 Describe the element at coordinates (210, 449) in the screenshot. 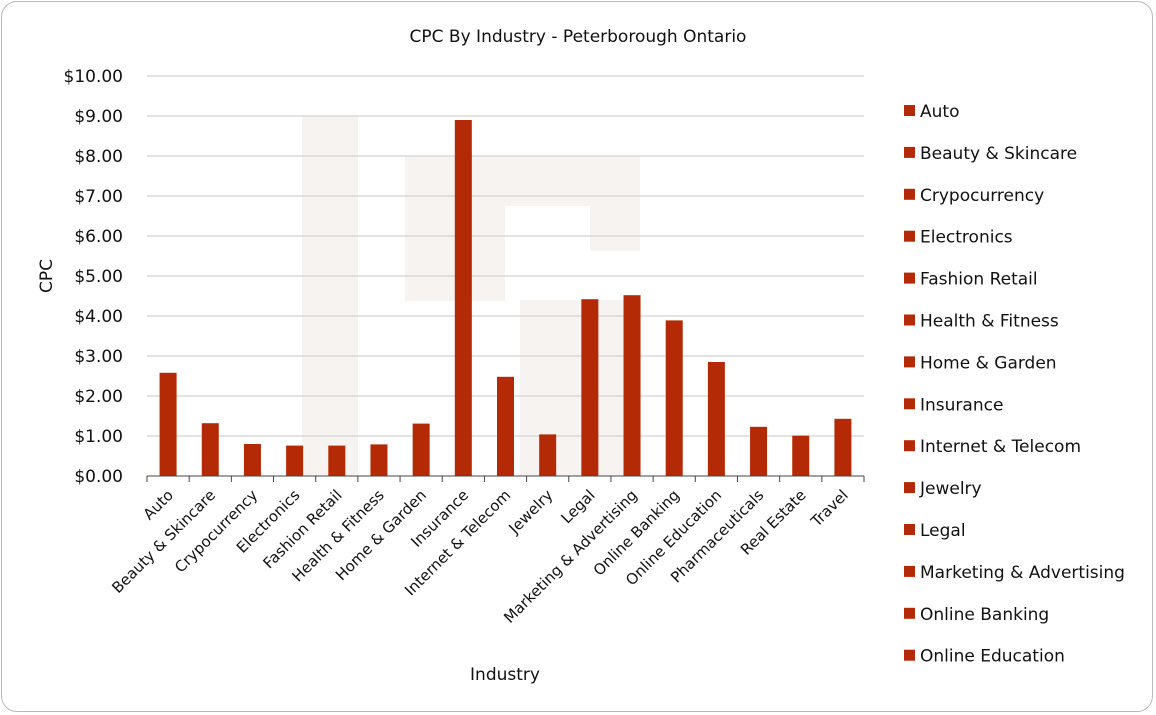

I see `bar-beauty-skincare` at that location.